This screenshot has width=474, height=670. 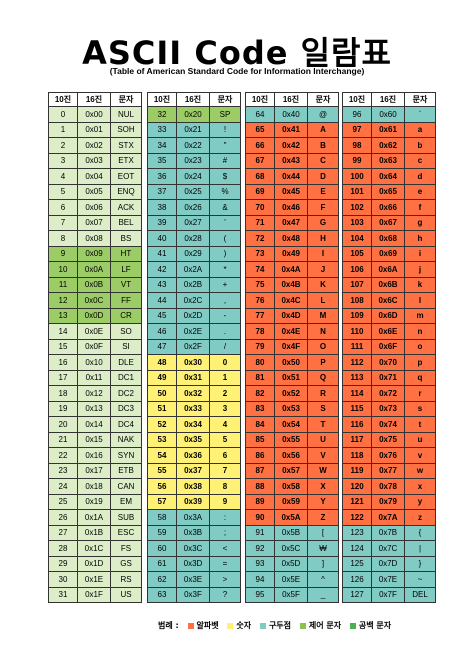 What do you see at coordinates (193, 99) in the screenshot?
I see `column-header: 16진` at bounding box center [193, 99].